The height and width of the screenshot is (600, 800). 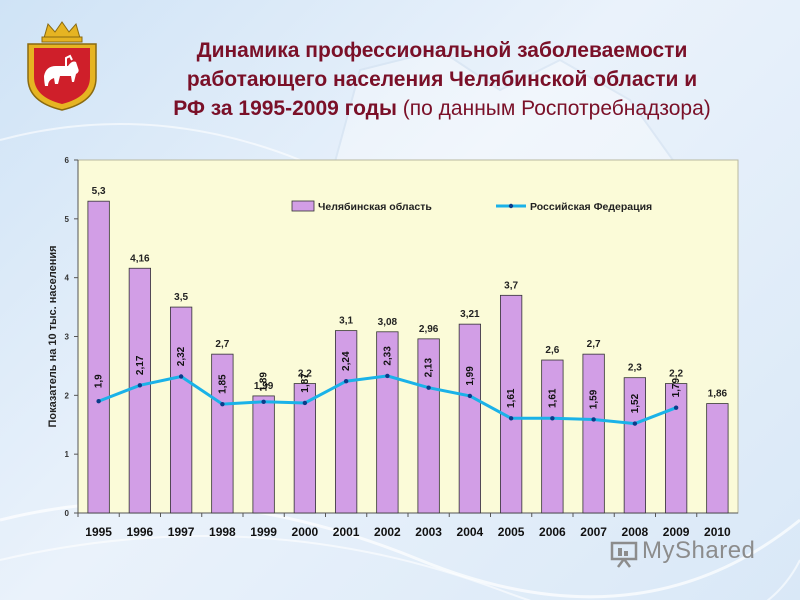 What do you see at coordinates (304, 448) in the screenshot?
I see `bar-2000` at bounding box center [304, 448].